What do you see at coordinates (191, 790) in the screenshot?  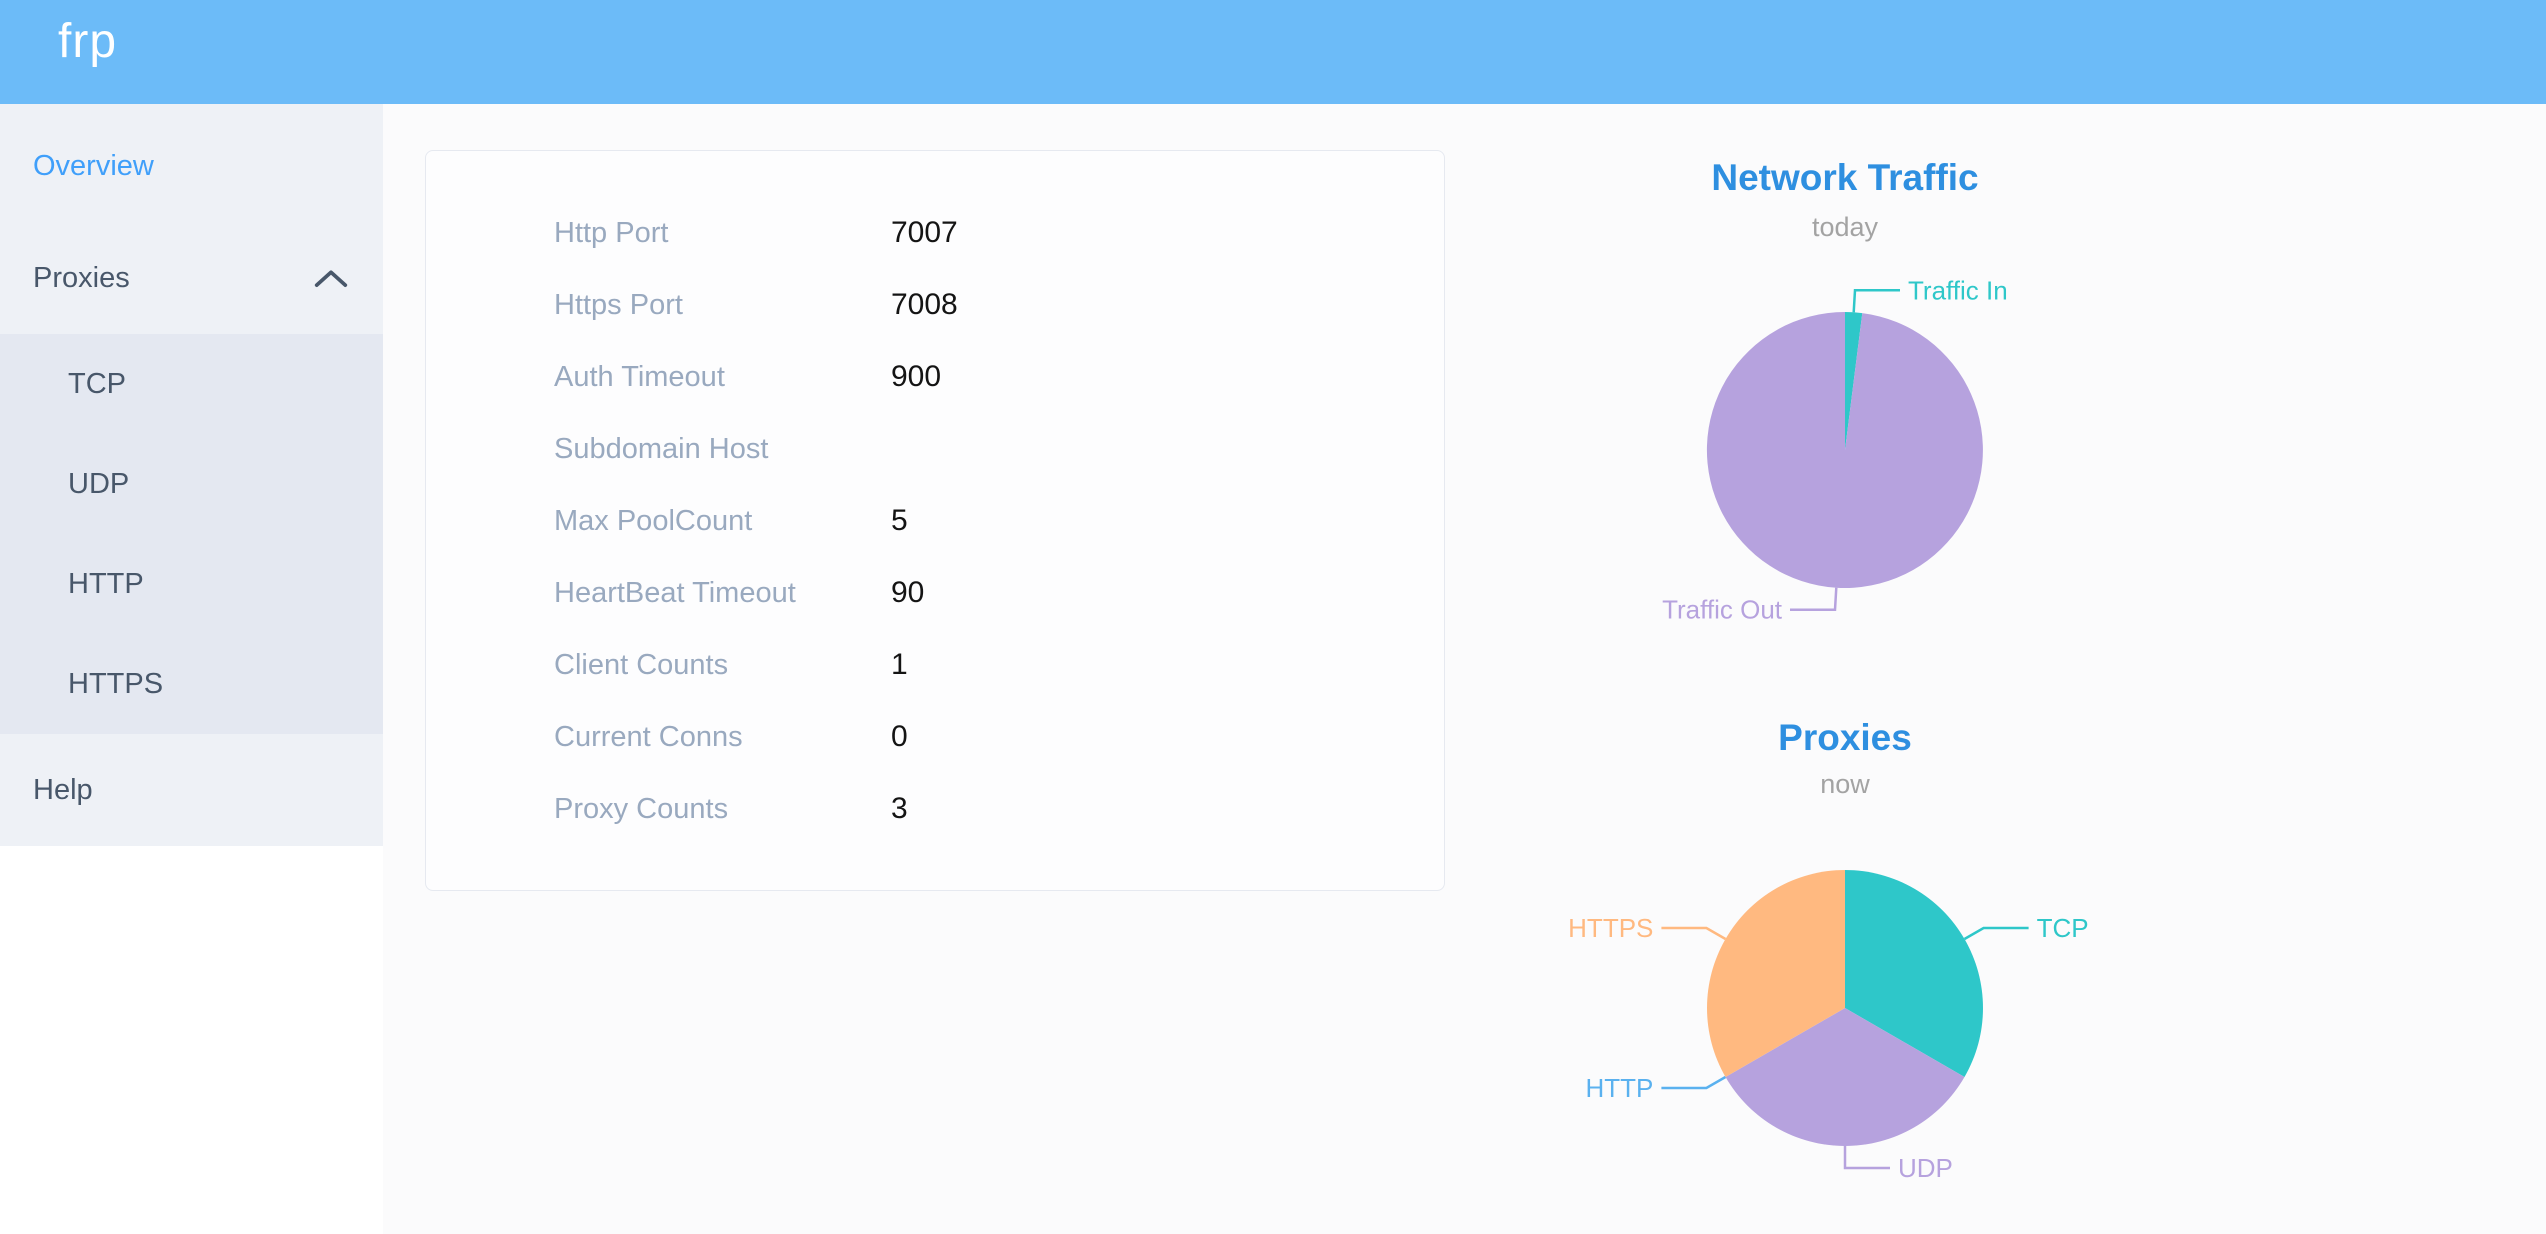 I see `sidebar-item-help: Help` at bounding box center [191, 790].